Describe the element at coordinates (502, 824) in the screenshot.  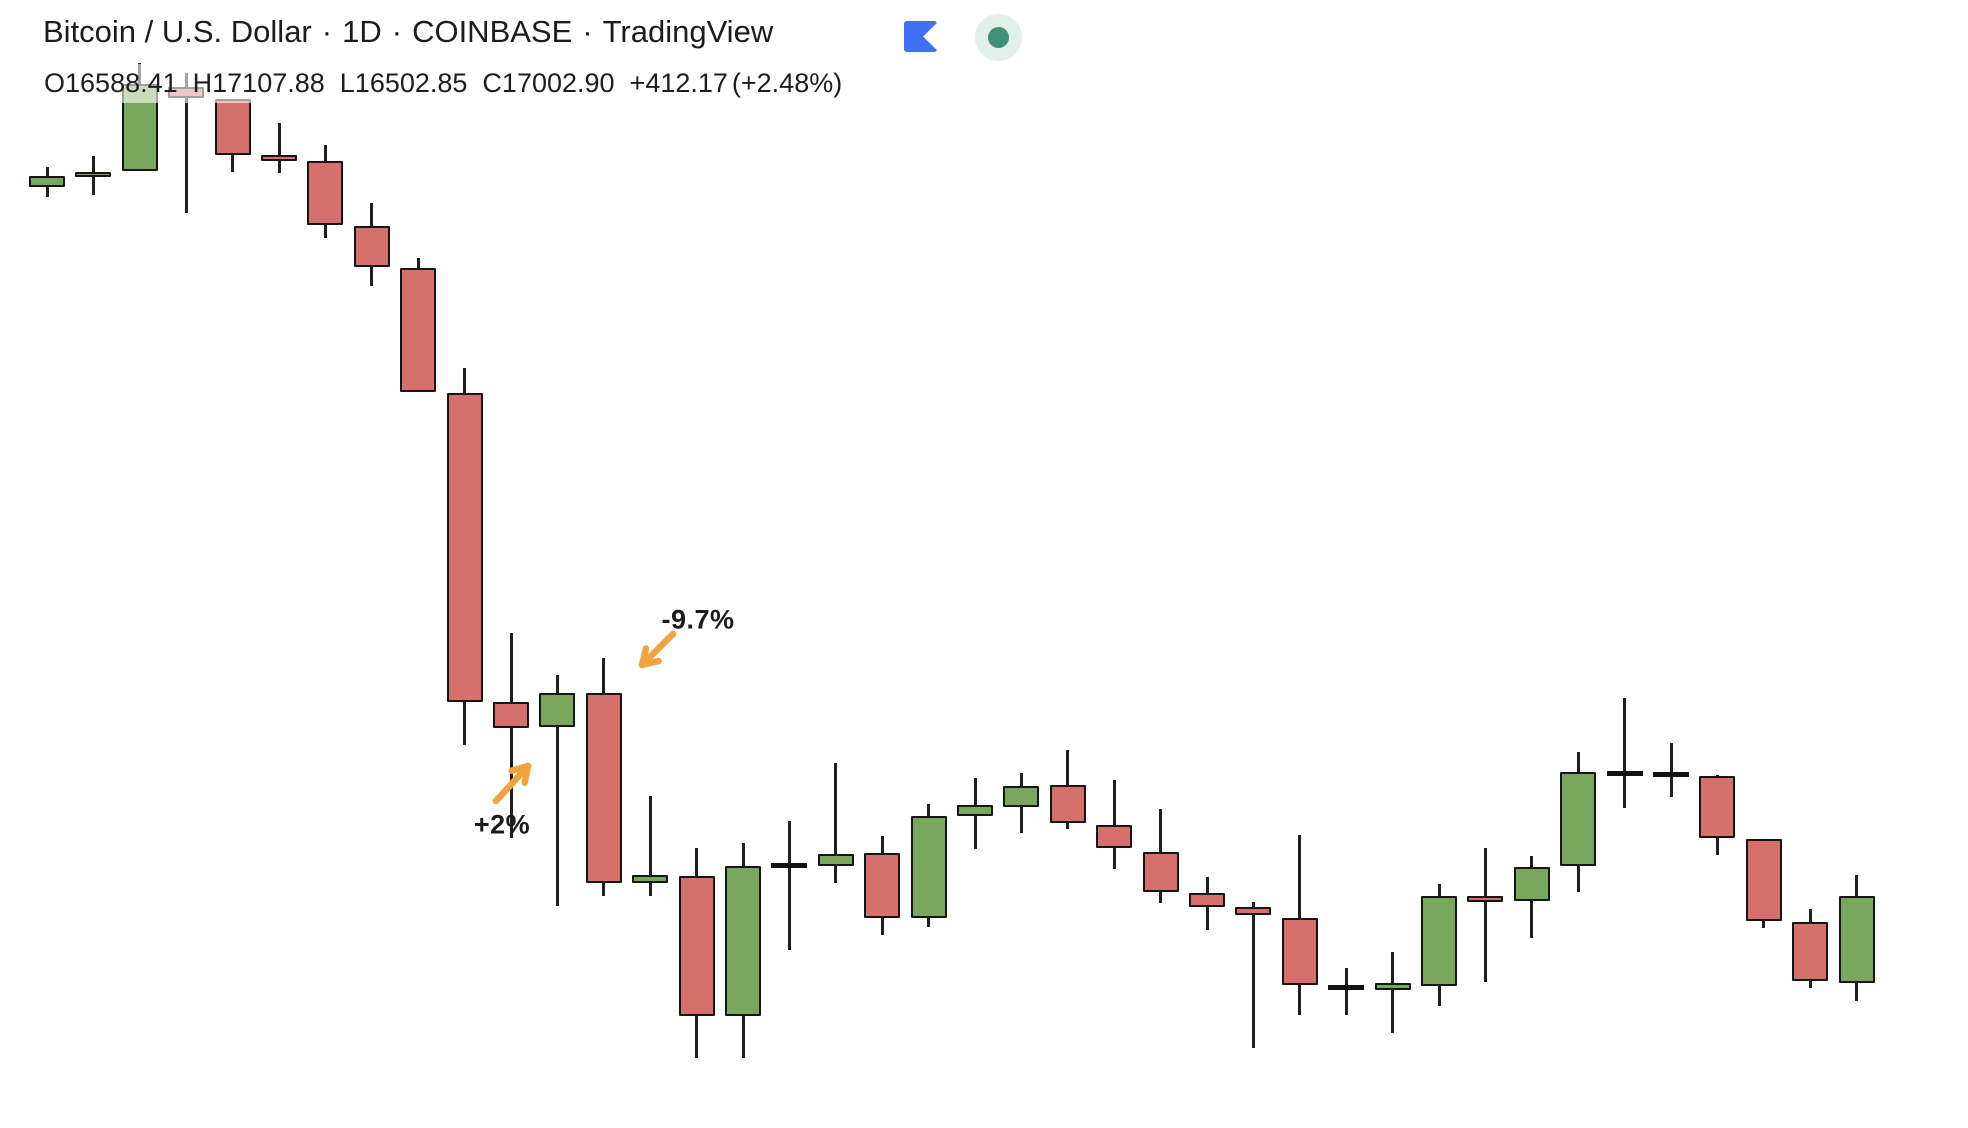
I see `annotation-label: +2%` at that location.